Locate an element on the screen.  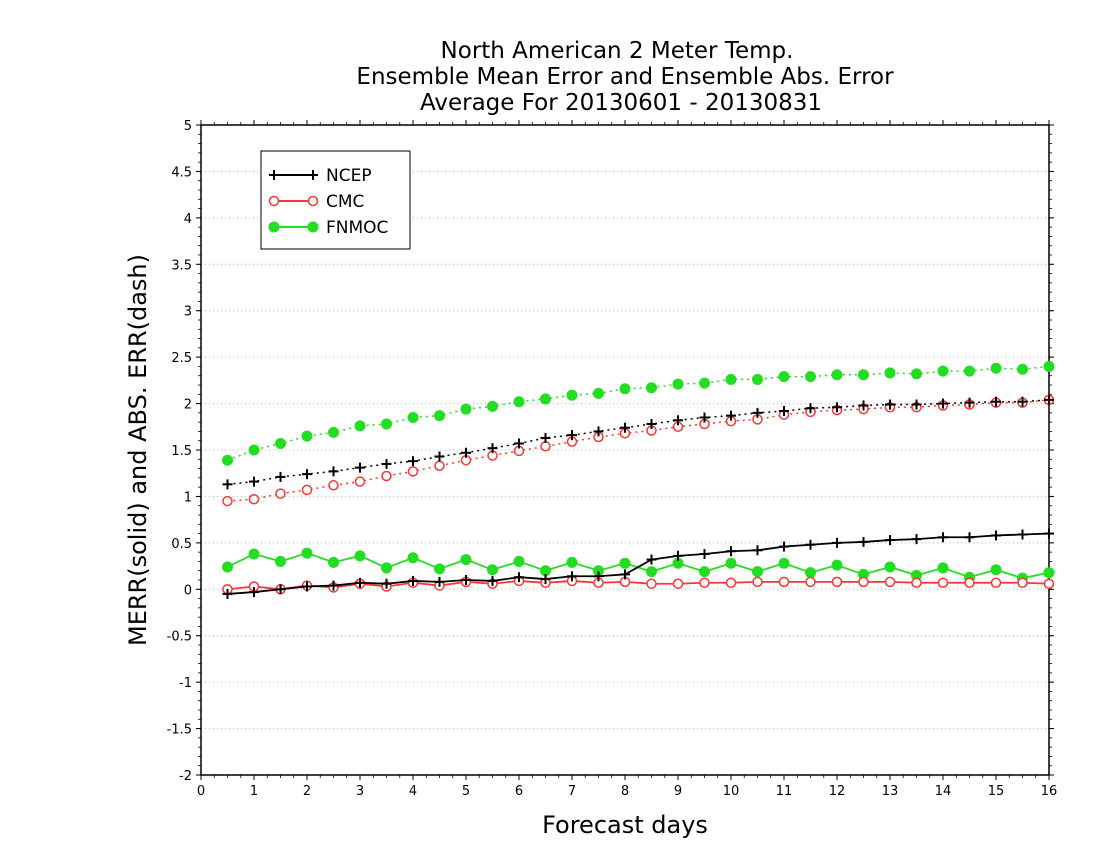
x-tick-label: 0 is located at coordinates (201, 791).